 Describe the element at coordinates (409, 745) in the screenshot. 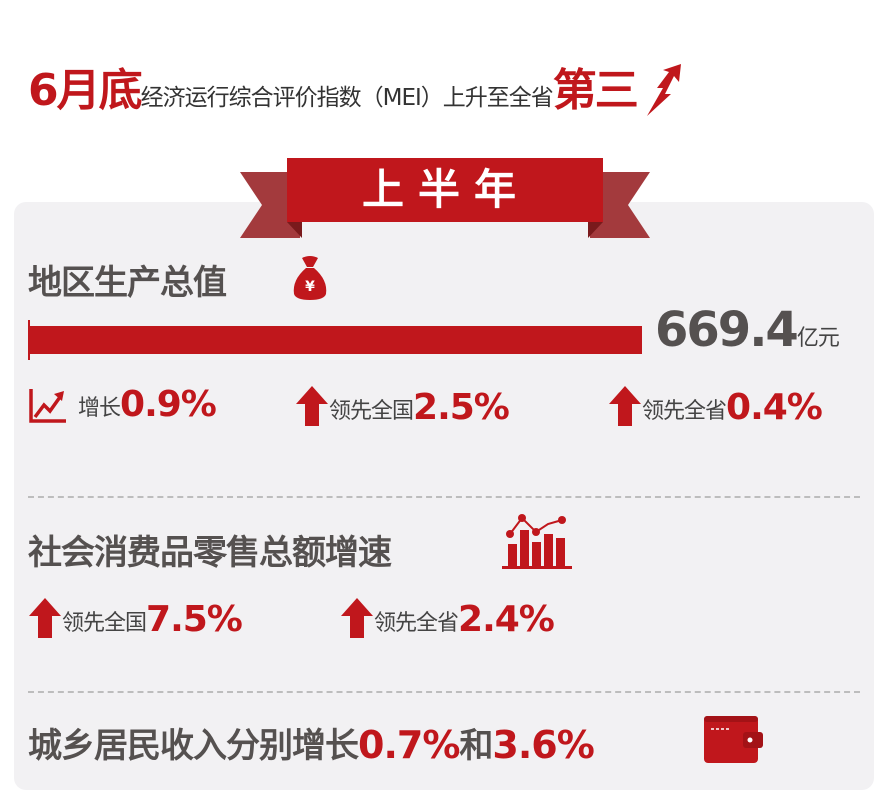

I see `income-value-1: 0.7%` at that location.